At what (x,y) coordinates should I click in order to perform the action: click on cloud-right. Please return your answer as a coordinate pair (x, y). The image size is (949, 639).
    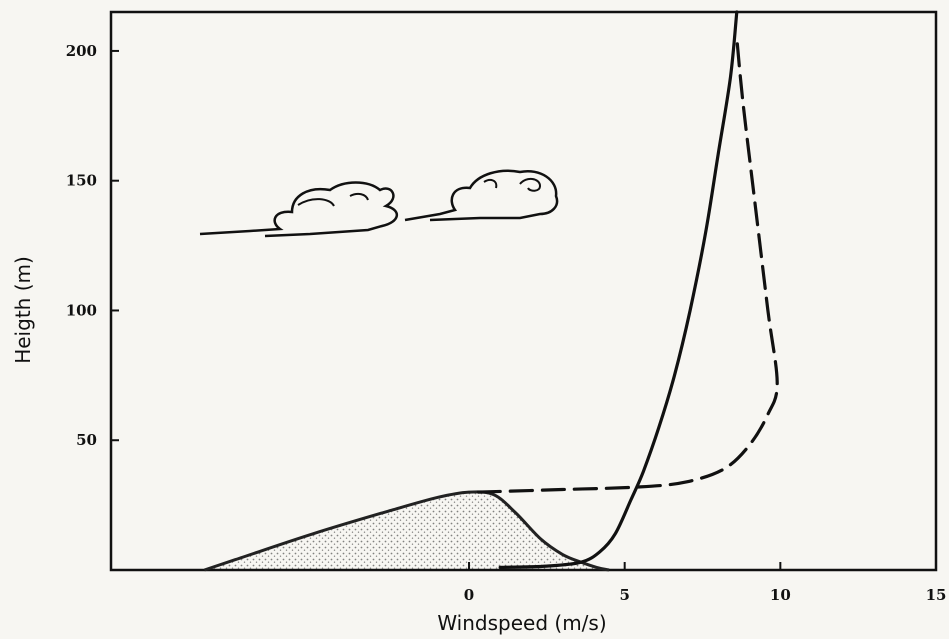
    Looking at the image, I should click on (481, 195).